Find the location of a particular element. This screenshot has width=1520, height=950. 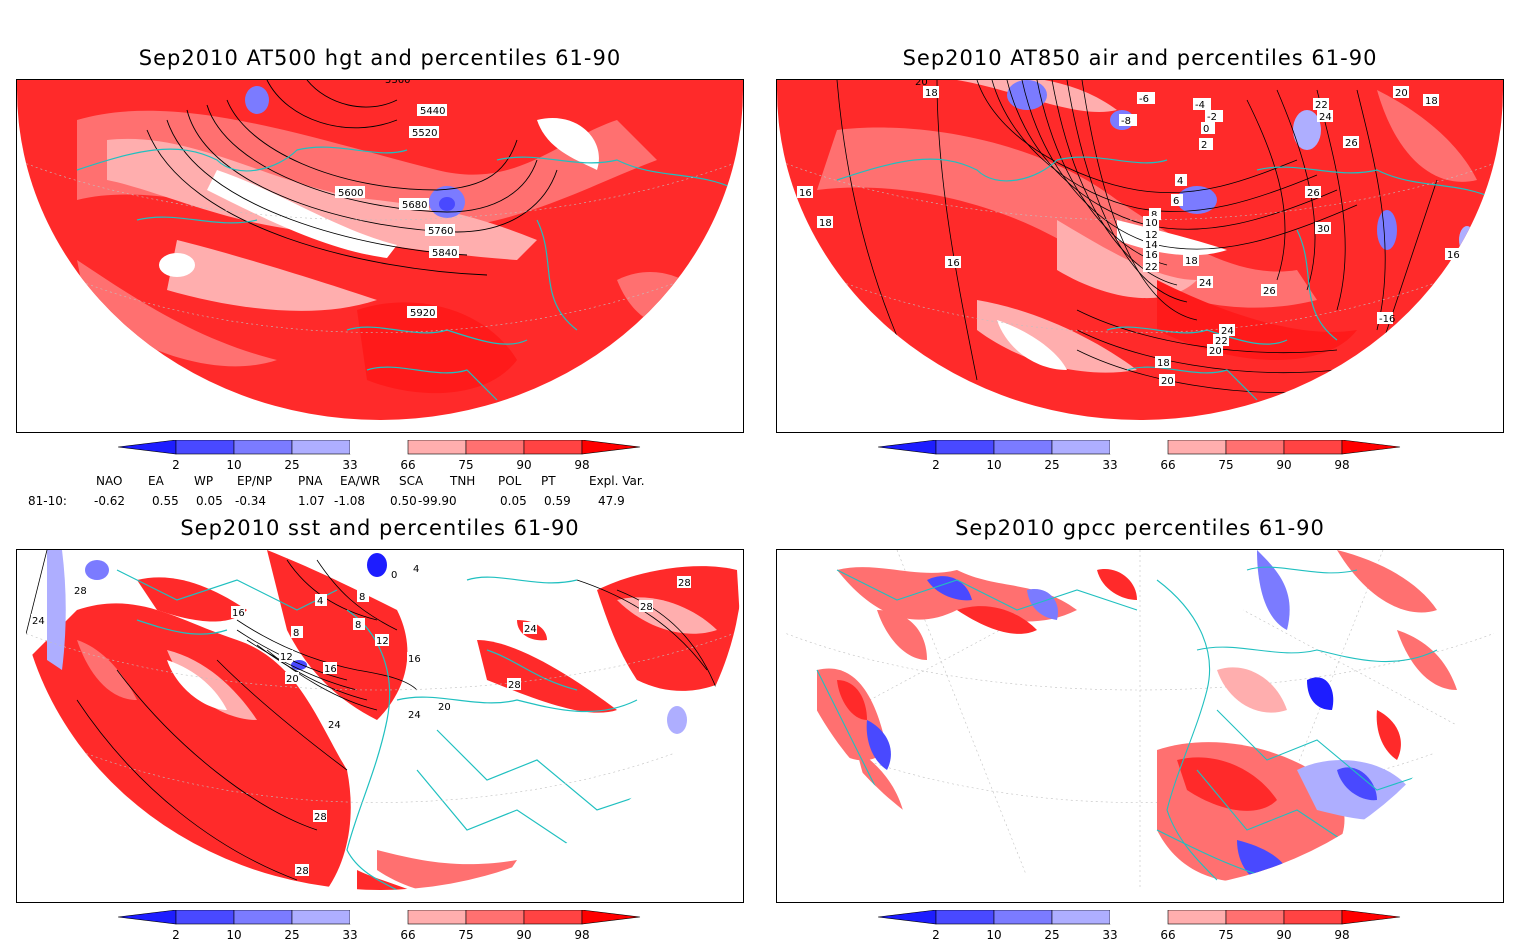

index-value: 0.55 is located at coordinates (165, 501).